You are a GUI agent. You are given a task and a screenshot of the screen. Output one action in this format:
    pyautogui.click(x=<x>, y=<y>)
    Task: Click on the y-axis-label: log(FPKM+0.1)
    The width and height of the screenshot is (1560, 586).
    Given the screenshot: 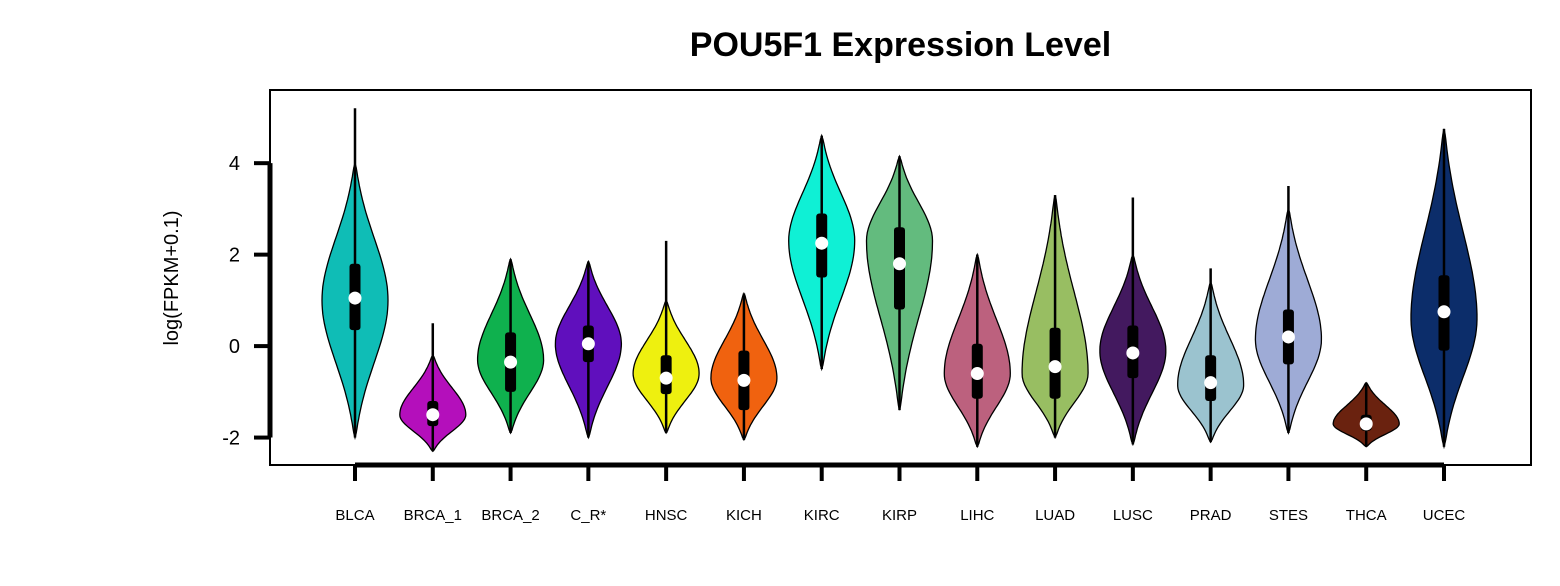 What is the action you would take?
    pyautogui.click(x=172, y=277)
    